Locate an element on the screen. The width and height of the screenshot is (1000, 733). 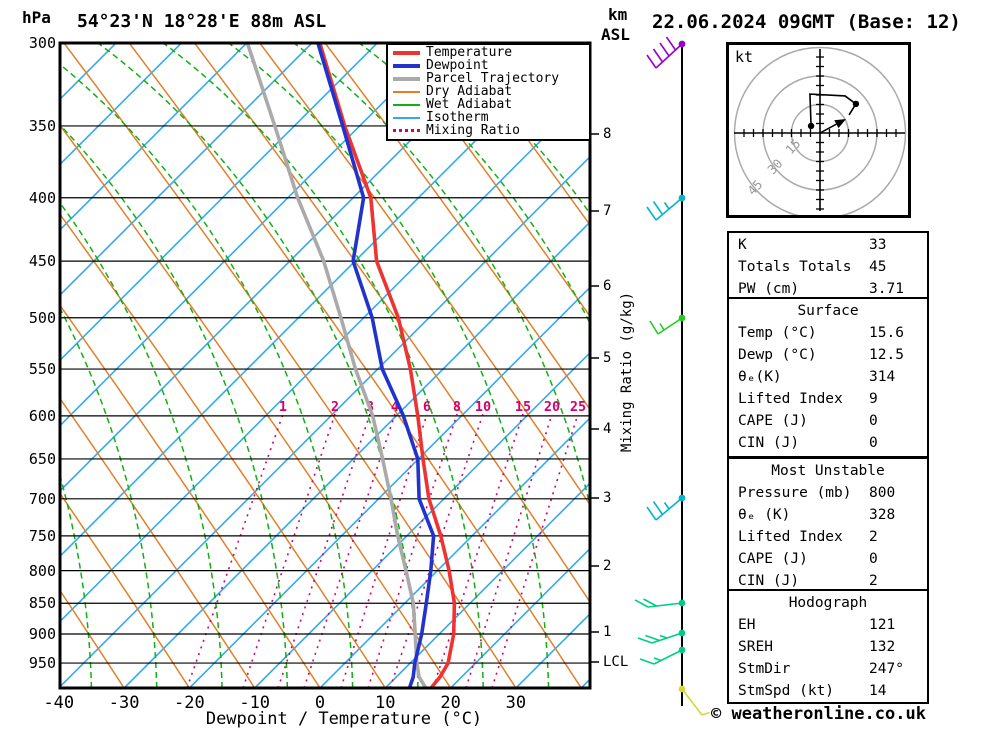
table-header: Most Unstable is located at coordinates (828, 471).